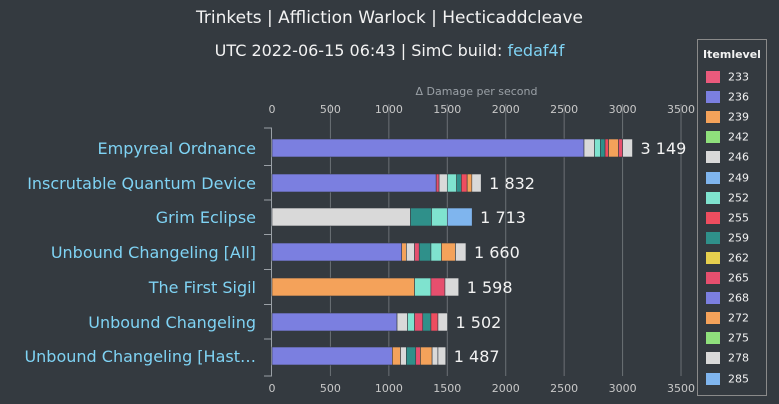 This screenshot has width=779, height=404. What do you see at coordinates (738, 298) in the screenshot?
I see `legend-label: 268` at bounding box center [738, 298].